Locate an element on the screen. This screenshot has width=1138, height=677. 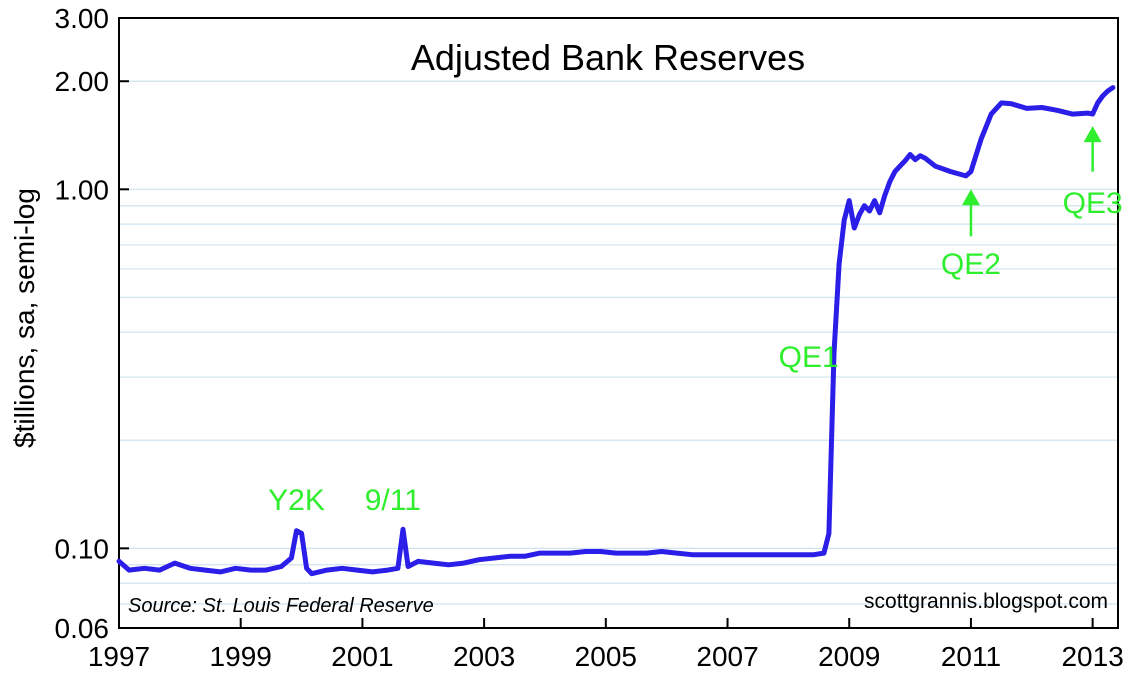
y-tick-label: 0.06 is located at coordinates (82, 628).